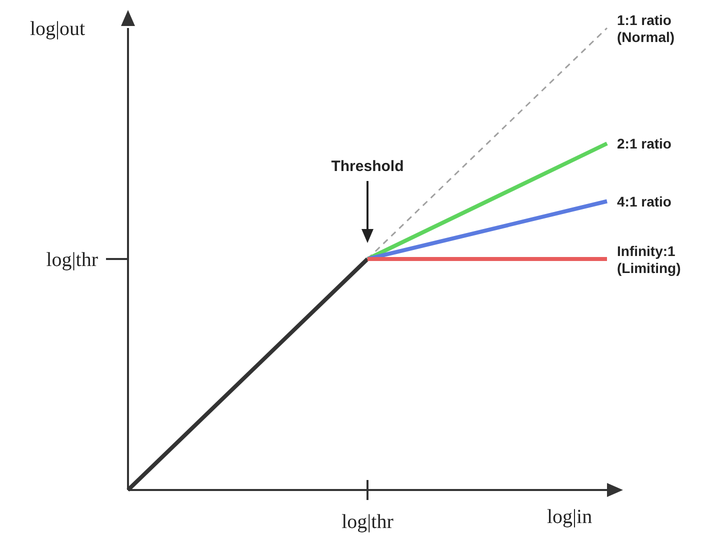  I want to click on series-label: 2:1 ratio, so click(644, 144).